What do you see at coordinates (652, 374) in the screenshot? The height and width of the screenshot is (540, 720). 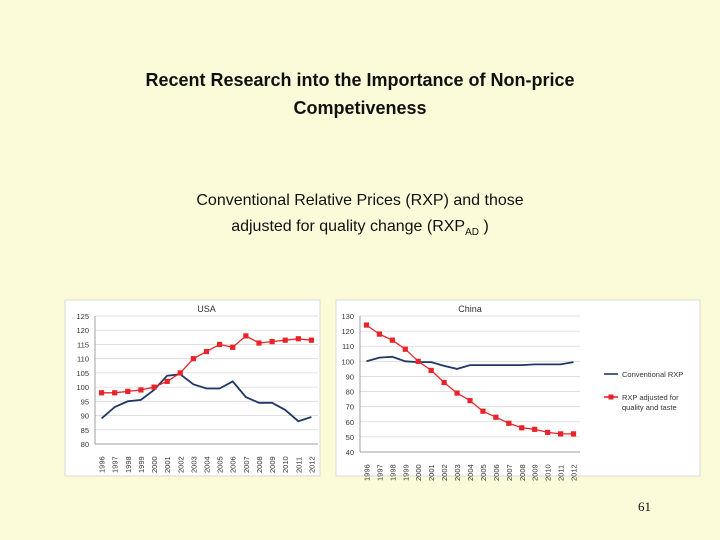 I see `legend-label: Conventional RXP` at bounding box center [652, 374].